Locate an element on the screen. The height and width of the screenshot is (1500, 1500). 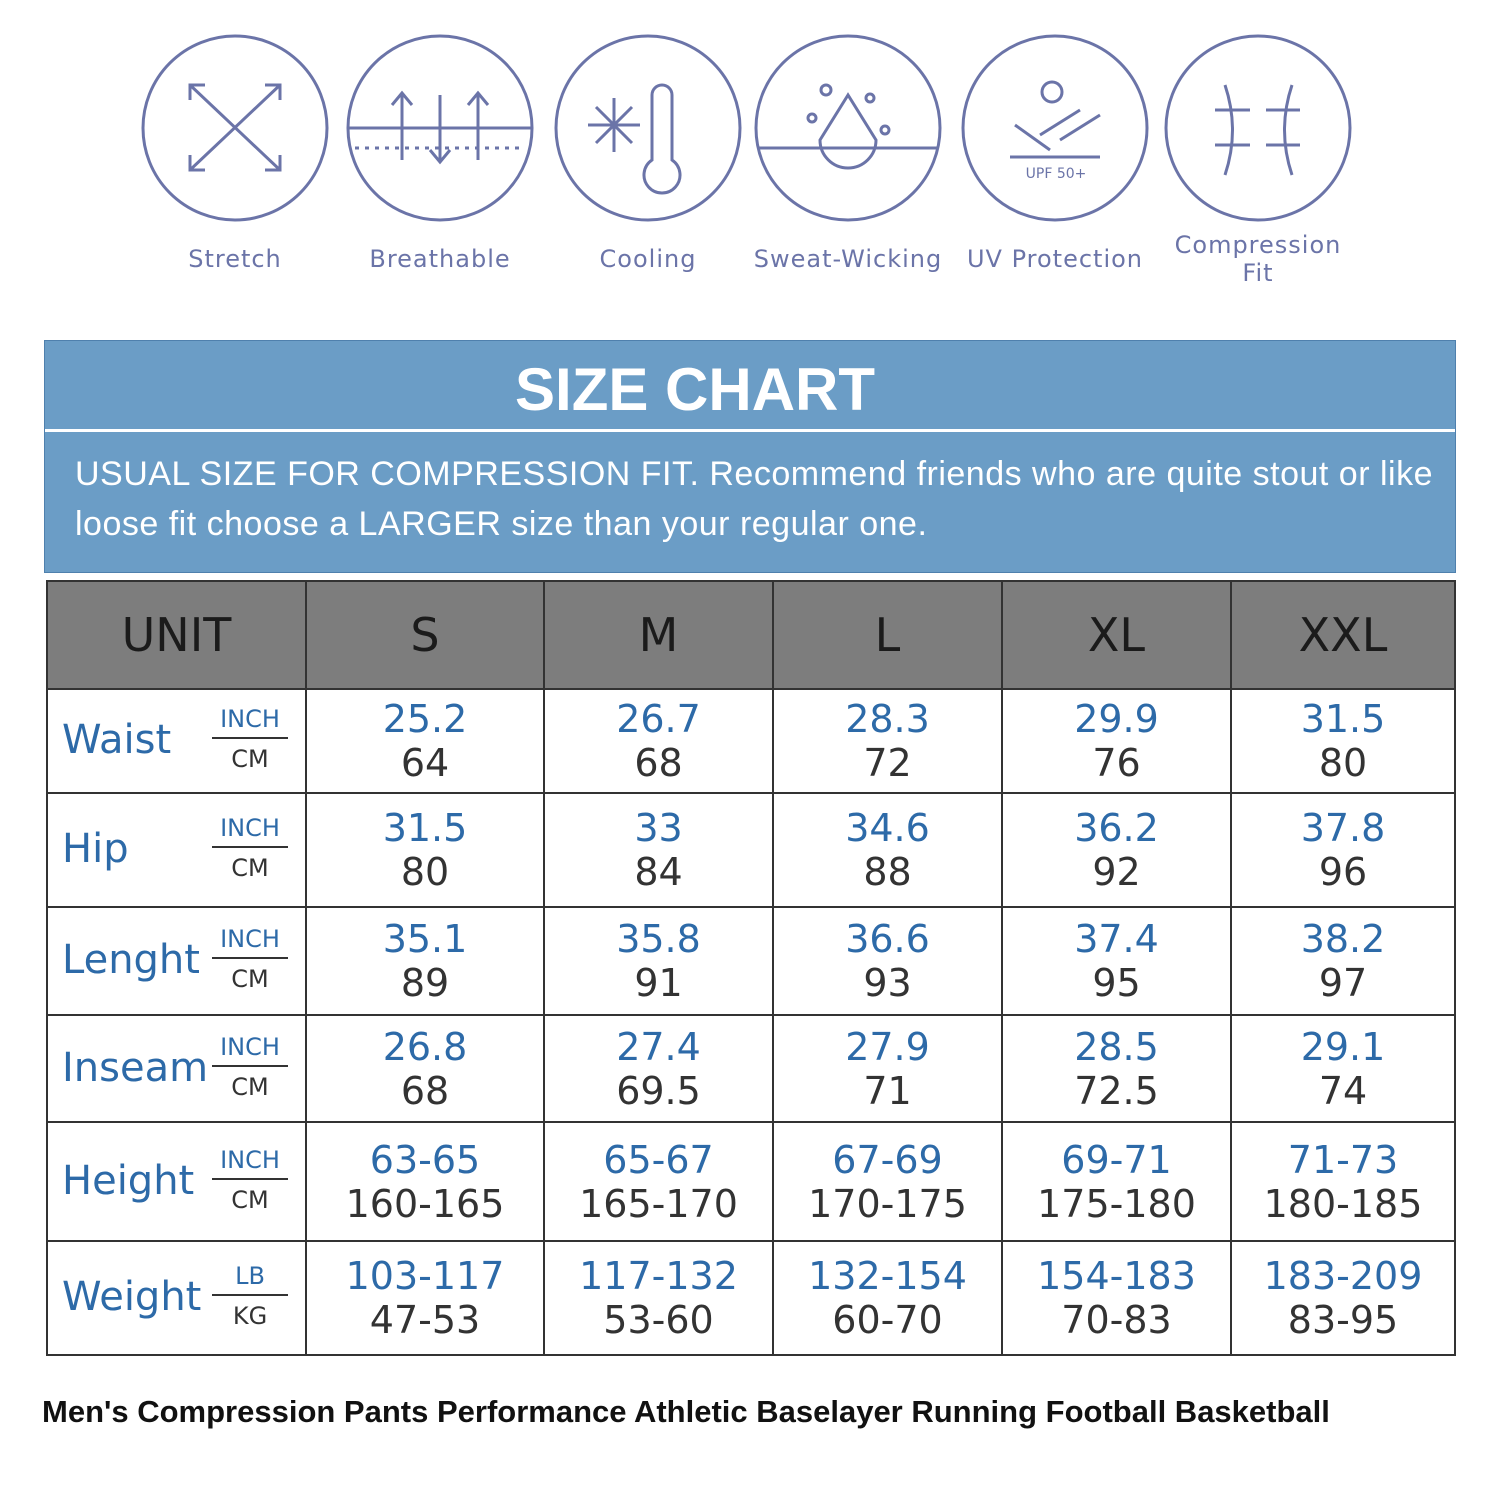
value-cell: 33 84 is located at coordinates (658, 850).